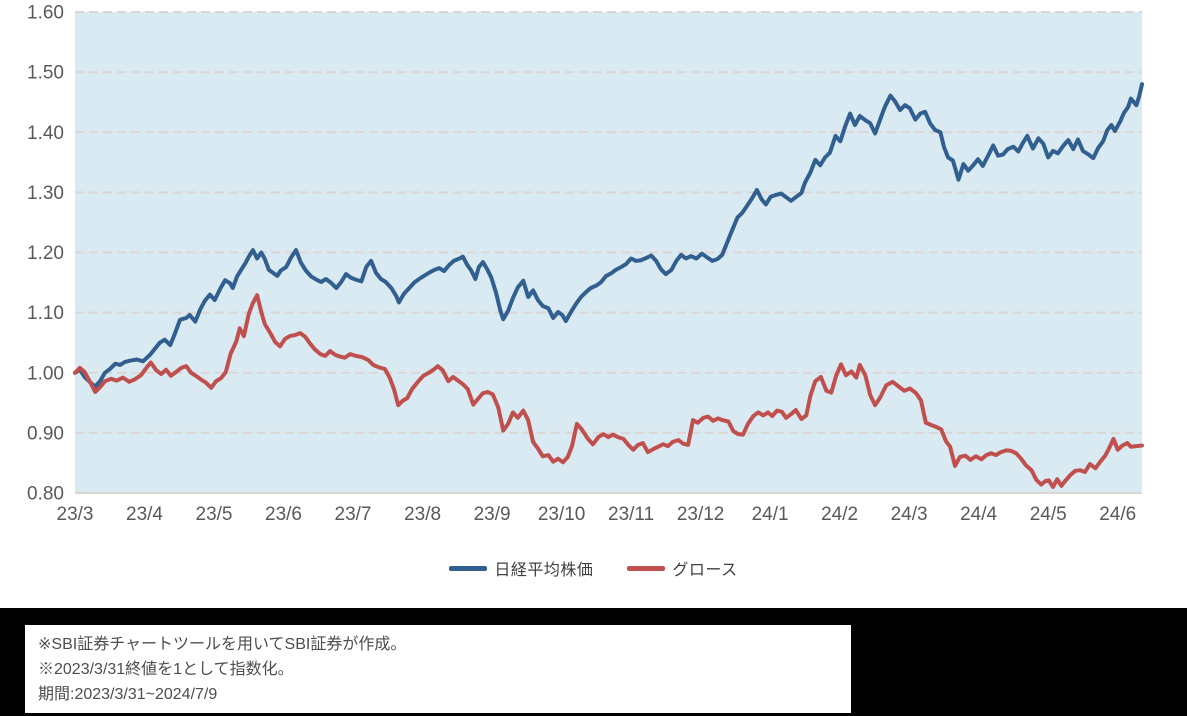  Describe the element at coordinates (166, 669) in the screenshot. I see `source-note-line-2: ※2023/3/31終値を1として指数化。` at that location.